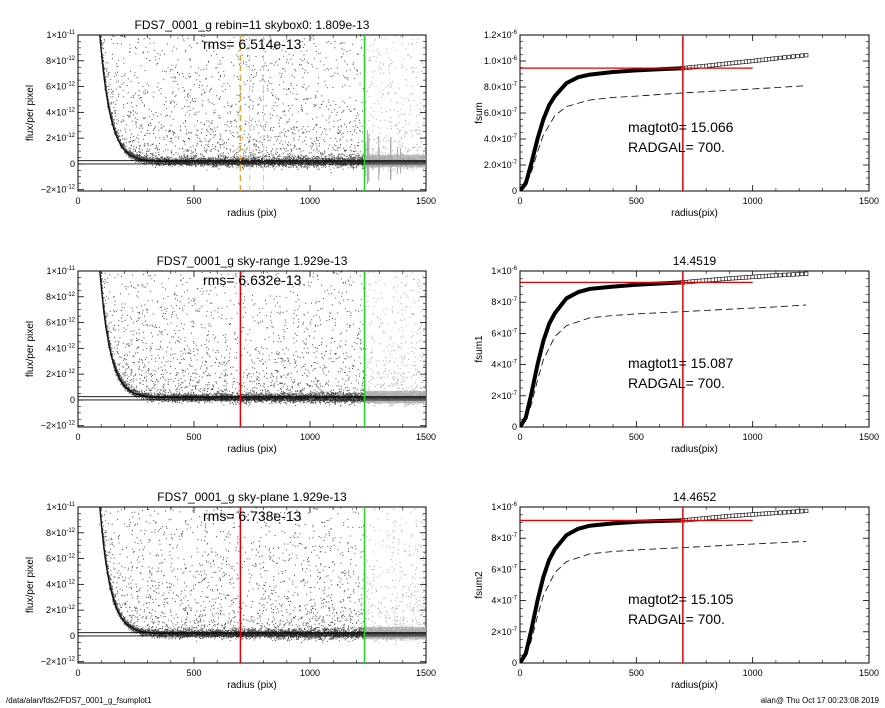  I want to click on y-axis-label: fsum1, so click(479, 349).